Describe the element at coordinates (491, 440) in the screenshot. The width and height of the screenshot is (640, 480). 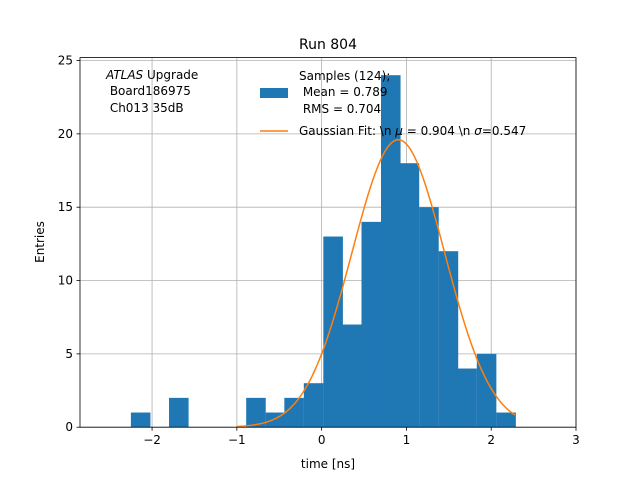
I see `x-tick-label-4: 2` at that location.